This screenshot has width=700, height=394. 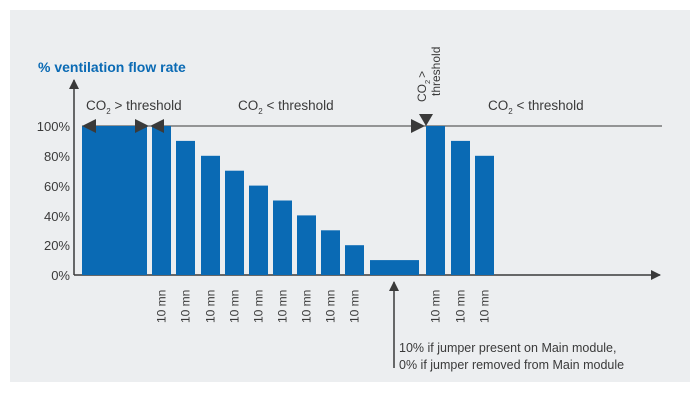 I want to click on y-tick-label: 20%, so click(x=57, y=245).